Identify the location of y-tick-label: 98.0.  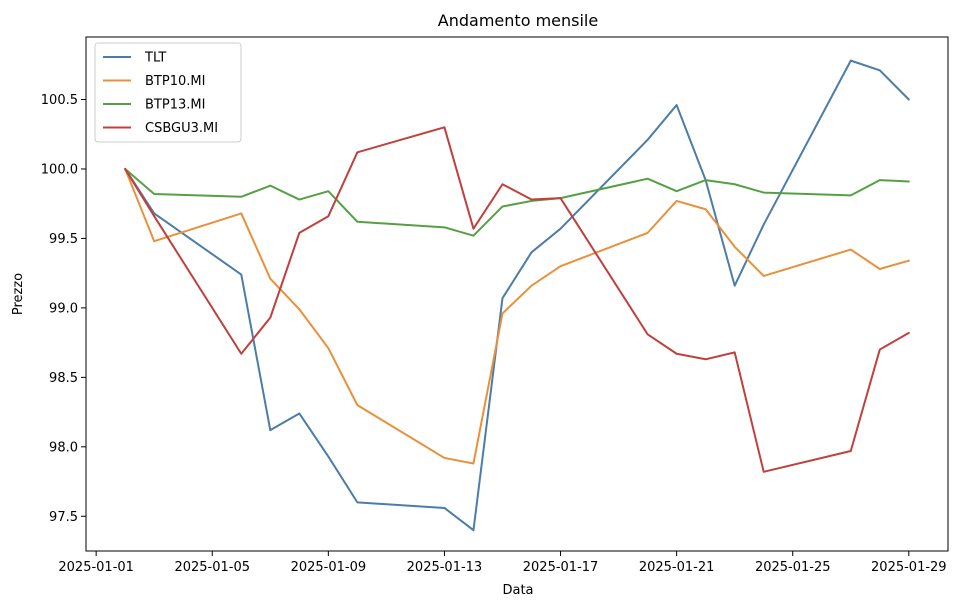
(63, 447).